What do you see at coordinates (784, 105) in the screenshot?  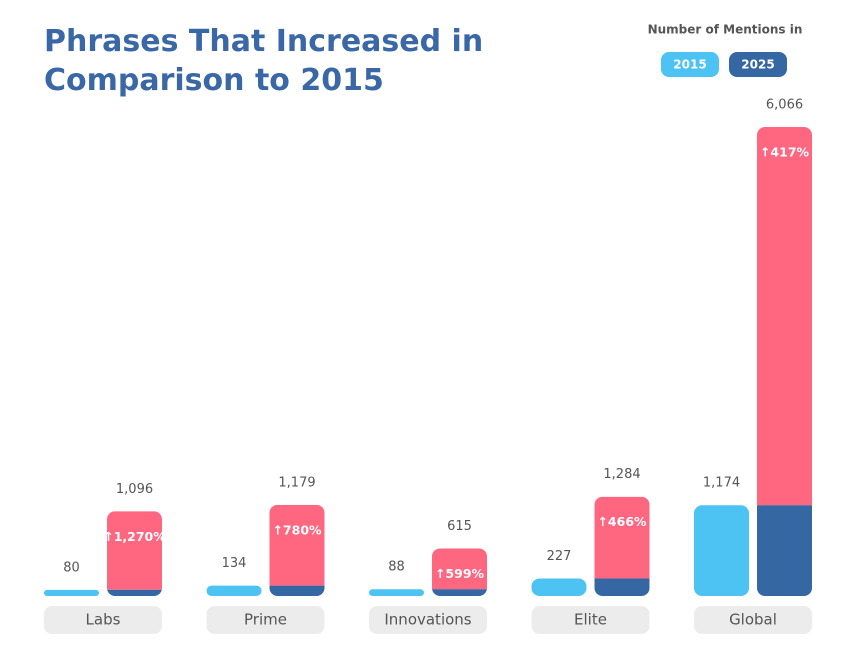 I see `value-label: 6,066` at bounding box center [784, 105].